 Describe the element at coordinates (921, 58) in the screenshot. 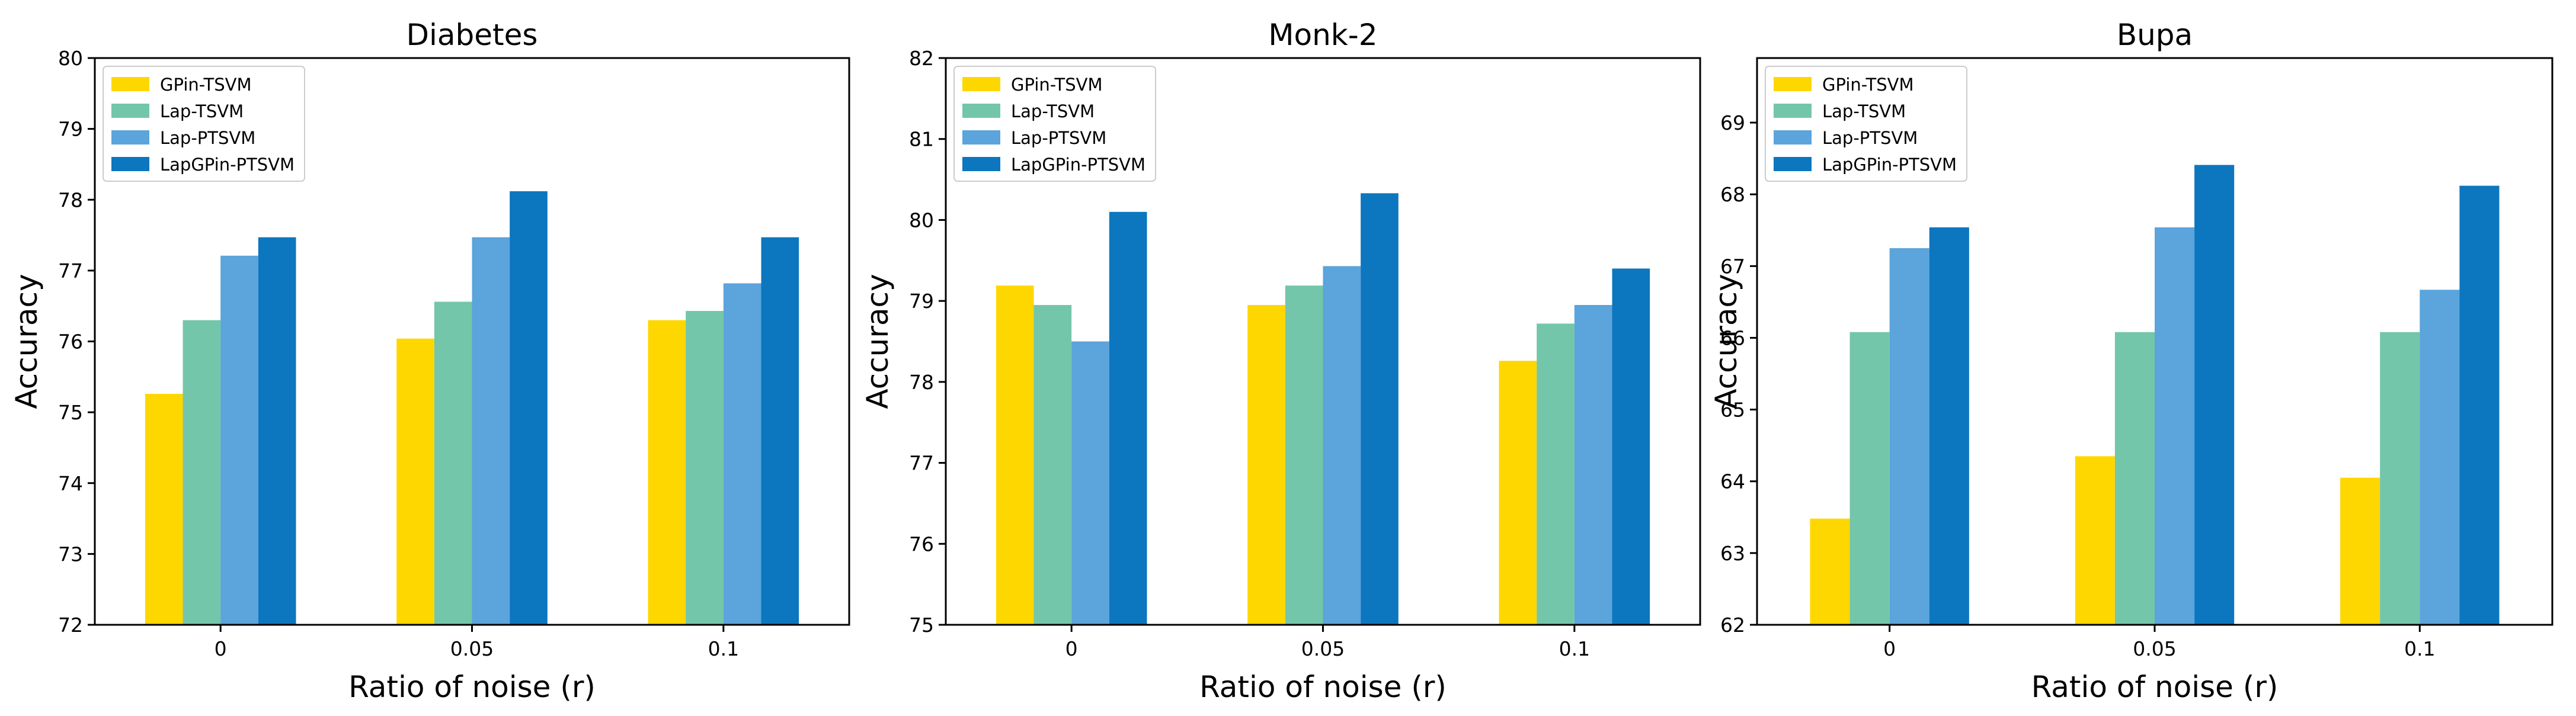

I see `y-tick-label: 82` at that location.